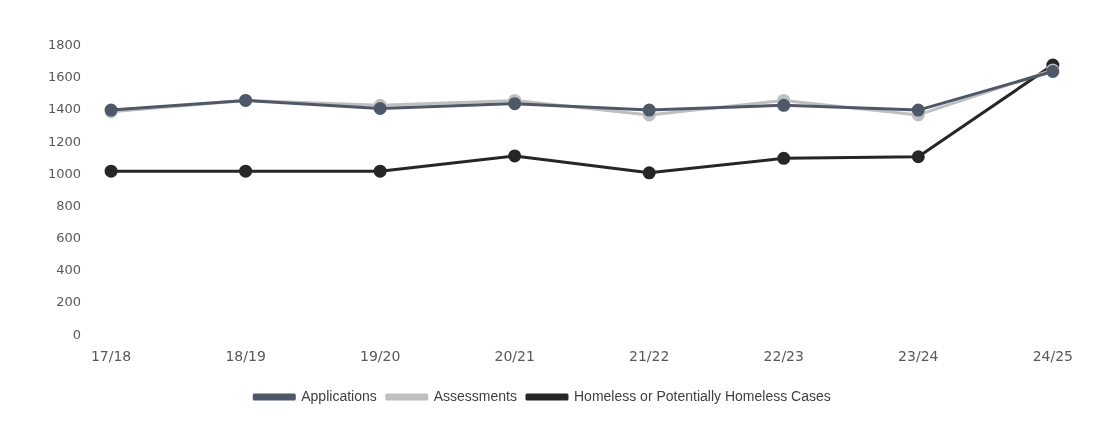 The image size is (1095, 427). I want to click on y-tick-label: 1000, so click(64, 173).